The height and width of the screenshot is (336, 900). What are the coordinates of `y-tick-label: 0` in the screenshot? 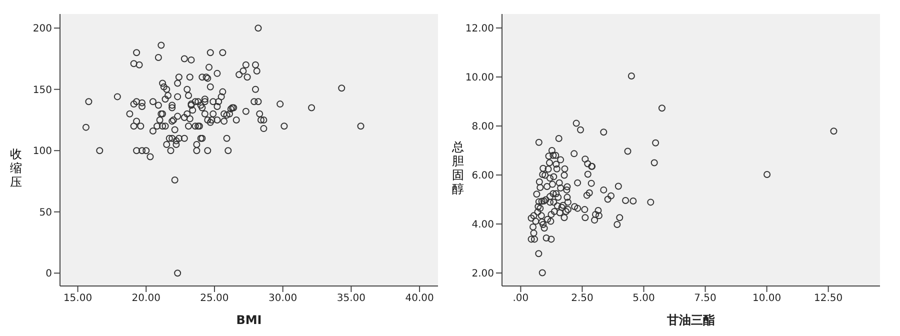 It's located at (49, 274).